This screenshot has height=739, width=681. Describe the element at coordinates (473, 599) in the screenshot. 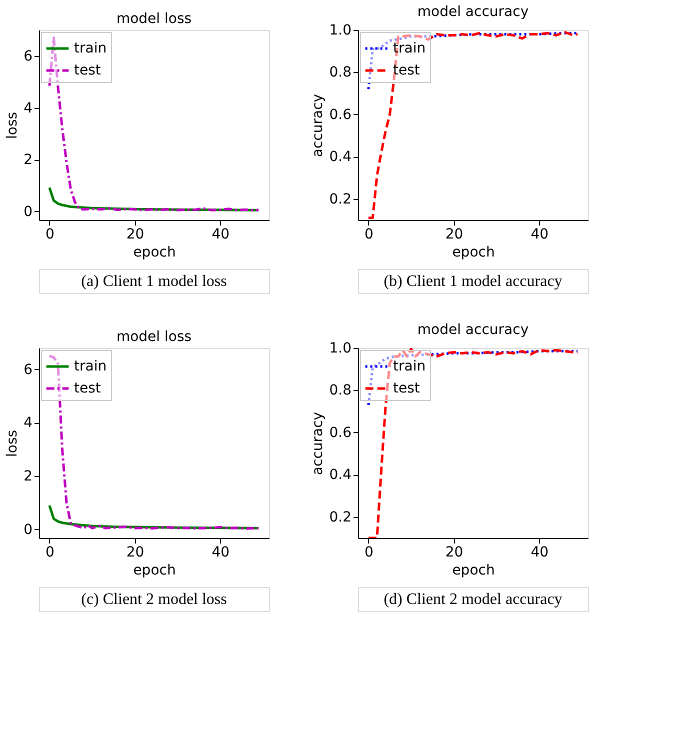

I see `text: (d) Client 2 model accuracy` at that location.